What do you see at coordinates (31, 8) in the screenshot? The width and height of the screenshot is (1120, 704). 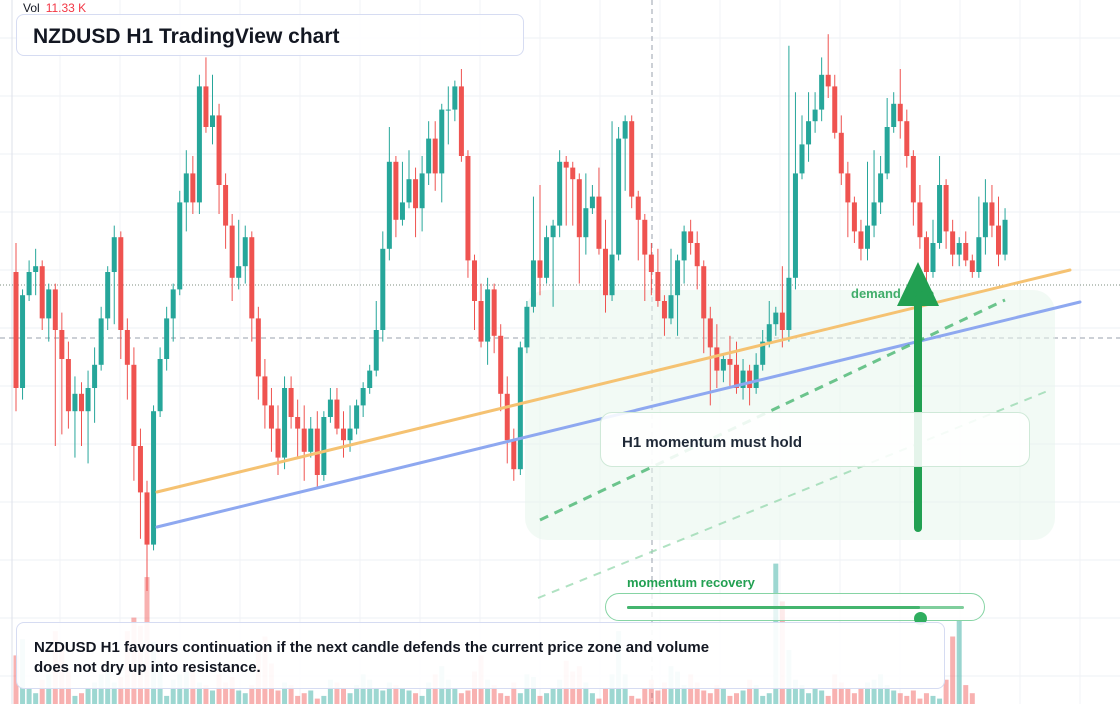 I see `volume-label: Vol` at bounding box center [31, 8].